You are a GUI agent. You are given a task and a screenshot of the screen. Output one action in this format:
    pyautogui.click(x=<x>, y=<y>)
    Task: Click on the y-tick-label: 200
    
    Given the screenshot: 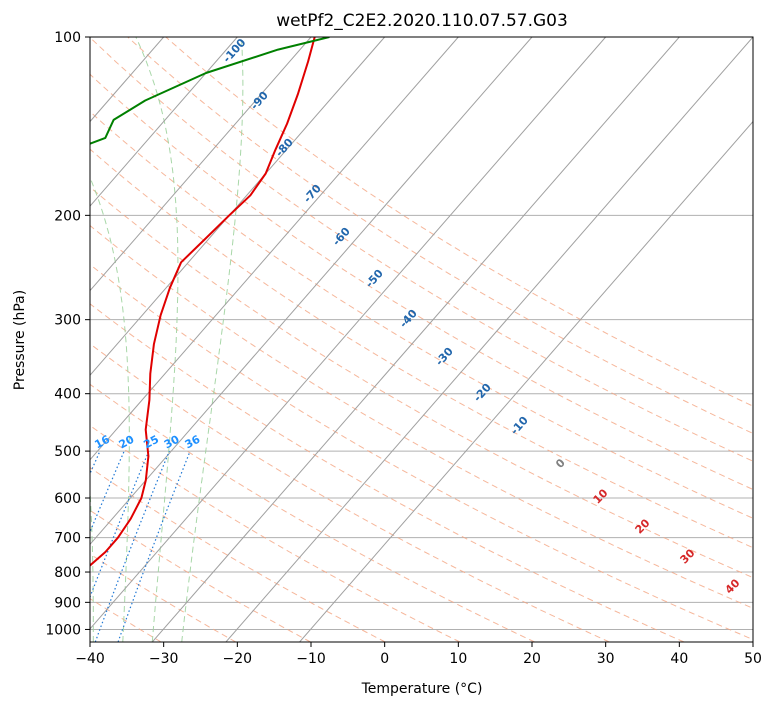 What is the action you would take?
    pyautogui.click(x=67, y=216)
    